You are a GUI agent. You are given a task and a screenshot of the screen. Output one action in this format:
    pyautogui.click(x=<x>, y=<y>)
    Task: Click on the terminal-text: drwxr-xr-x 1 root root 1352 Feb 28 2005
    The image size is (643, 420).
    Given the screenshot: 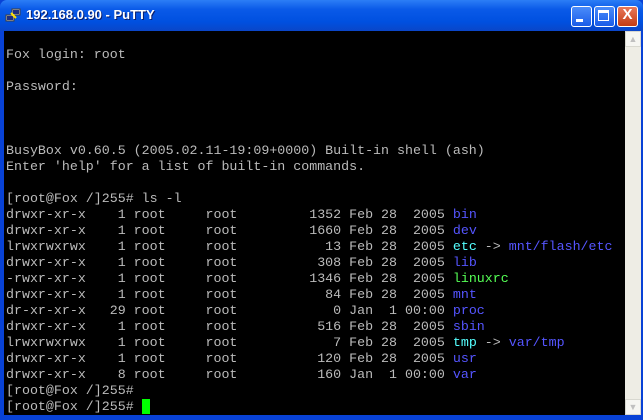 What is the action you would take?
    pyautogui.click(x=229, y=214)
    